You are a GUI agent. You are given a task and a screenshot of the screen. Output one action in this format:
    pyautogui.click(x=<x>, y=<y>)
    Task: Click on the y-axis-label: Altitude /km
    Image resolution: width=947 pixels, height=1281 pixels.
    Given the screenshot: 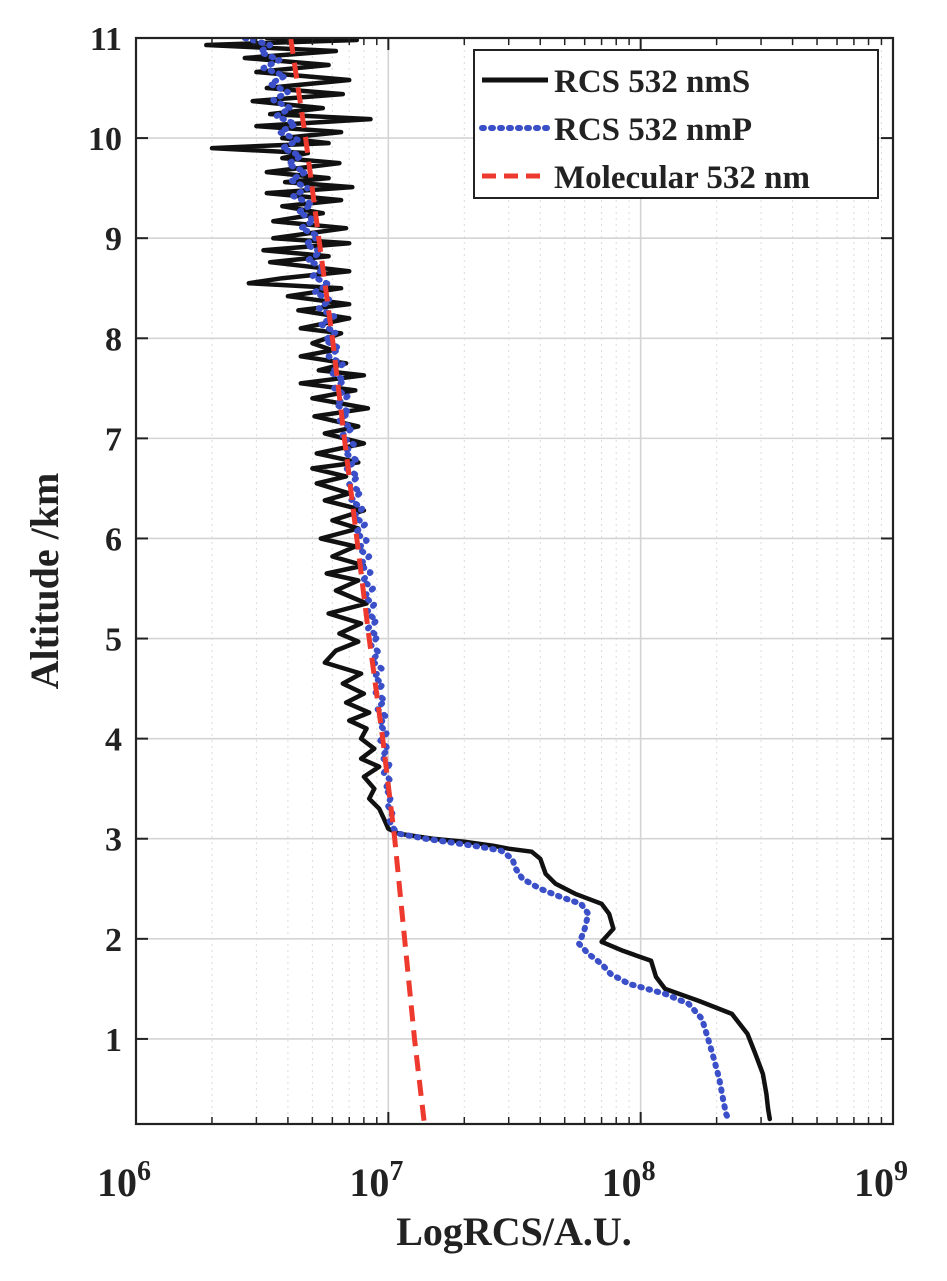 What is the action you would take?
    pyautogui.click(x=44, y=581)
    